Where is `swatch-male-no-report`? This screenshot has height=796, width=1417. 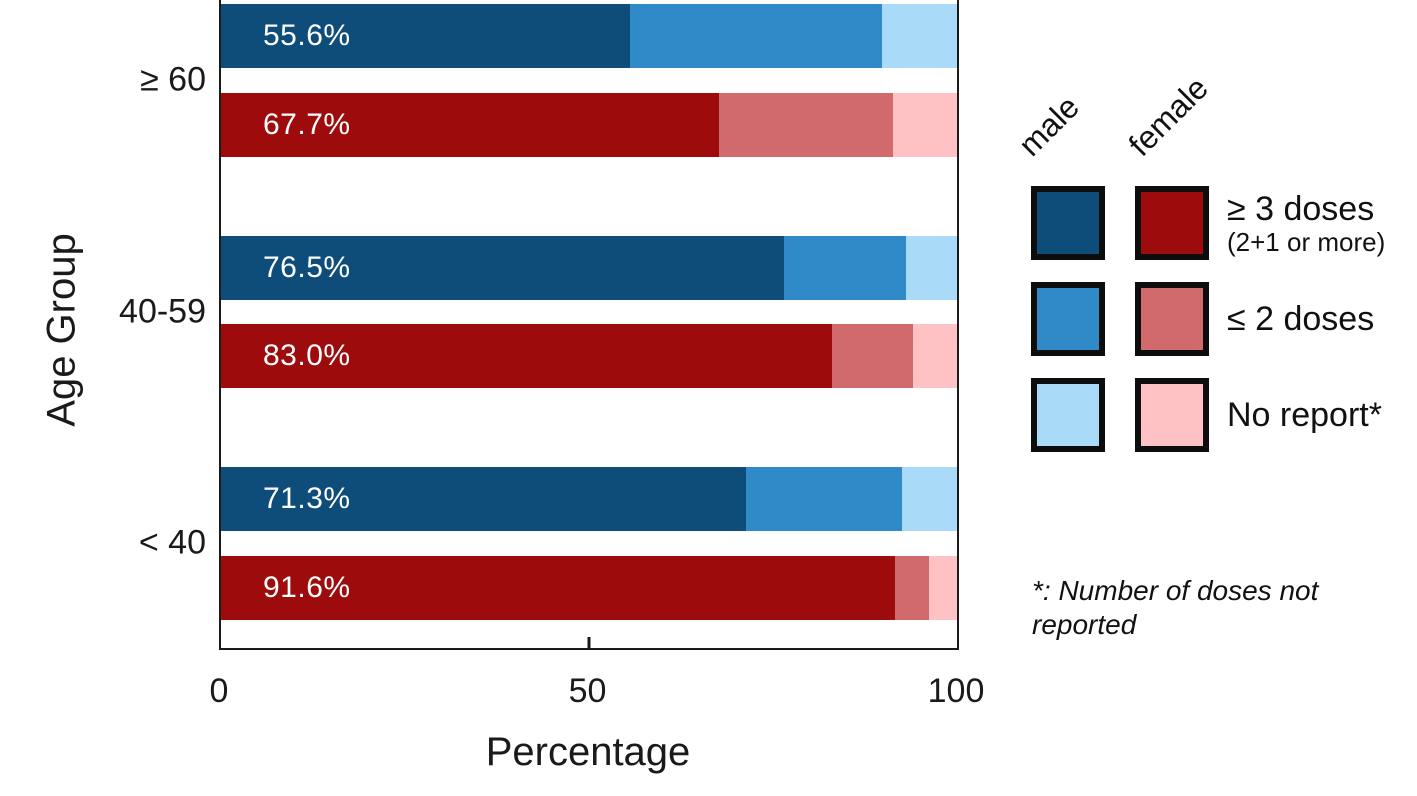
swatch-male-no-report is located at coordinates (1068, 415).